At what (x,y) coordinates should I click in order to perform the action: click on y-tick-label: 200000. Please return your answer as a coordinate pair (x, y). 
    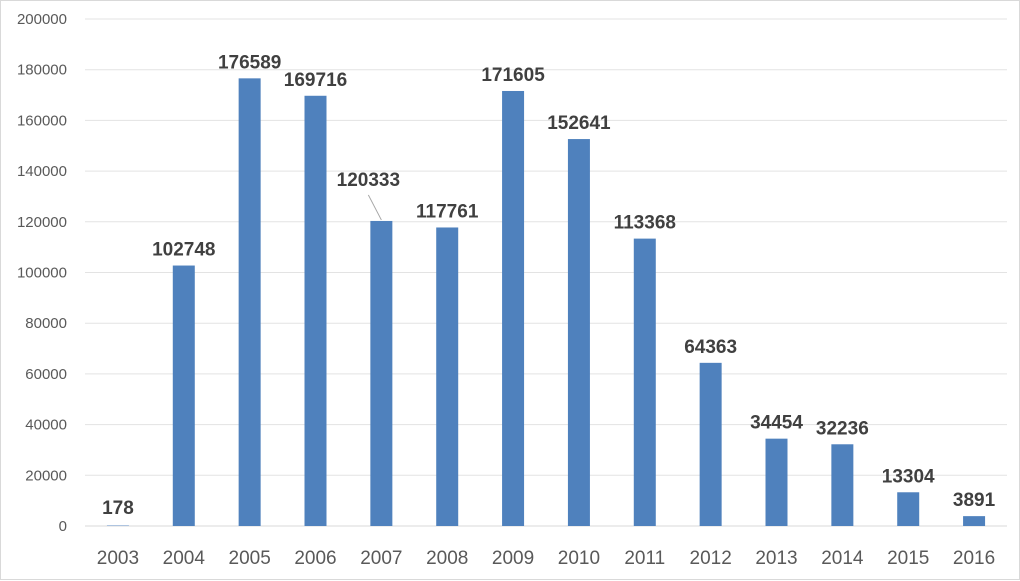
    Looking at the image, I should click on (42, 19).